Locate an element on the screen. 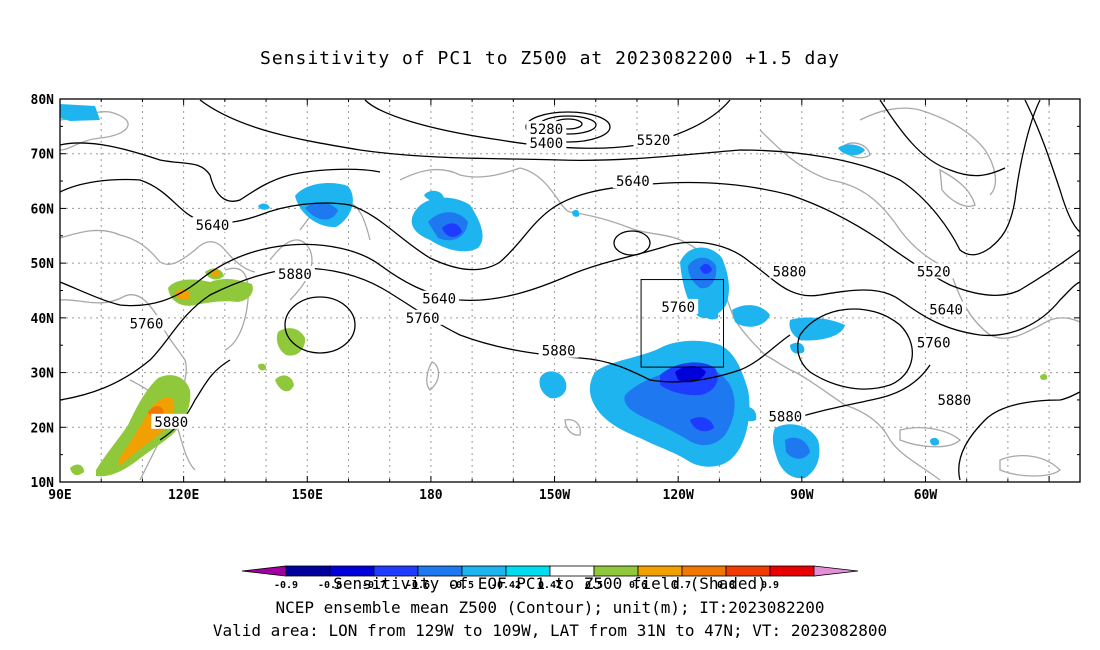 The width and height of the screenshot is (1100, 650). negative-region-subtropical is located at coordinates (553, 385).